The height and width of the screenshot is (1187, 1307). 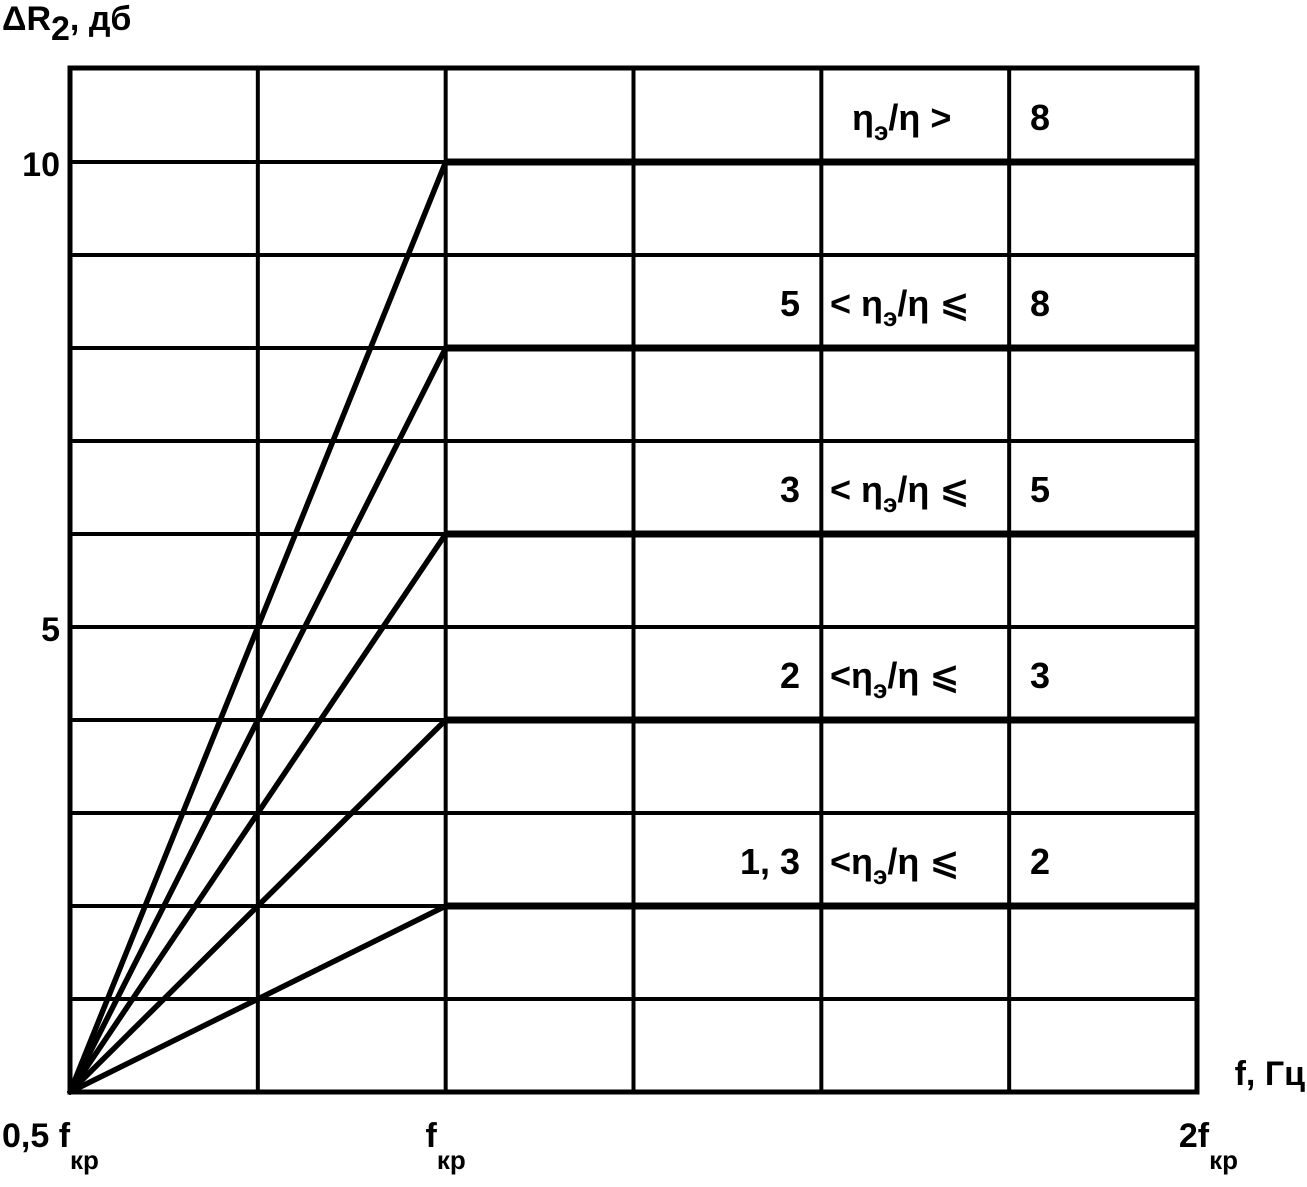 I want to click on x-tick-label: 2fкр, so click(x=1208, y=1146).